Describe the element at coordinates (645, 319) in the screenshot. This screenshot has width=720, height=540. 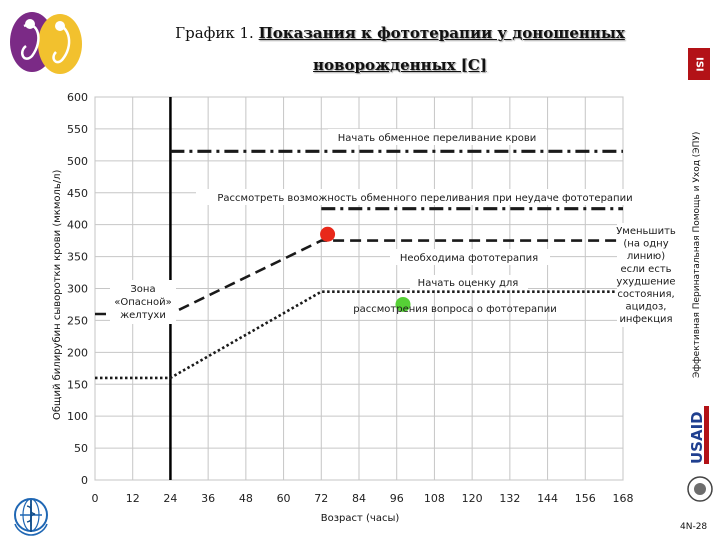
I see `reduce-note-line-8: инфекция` at that location.